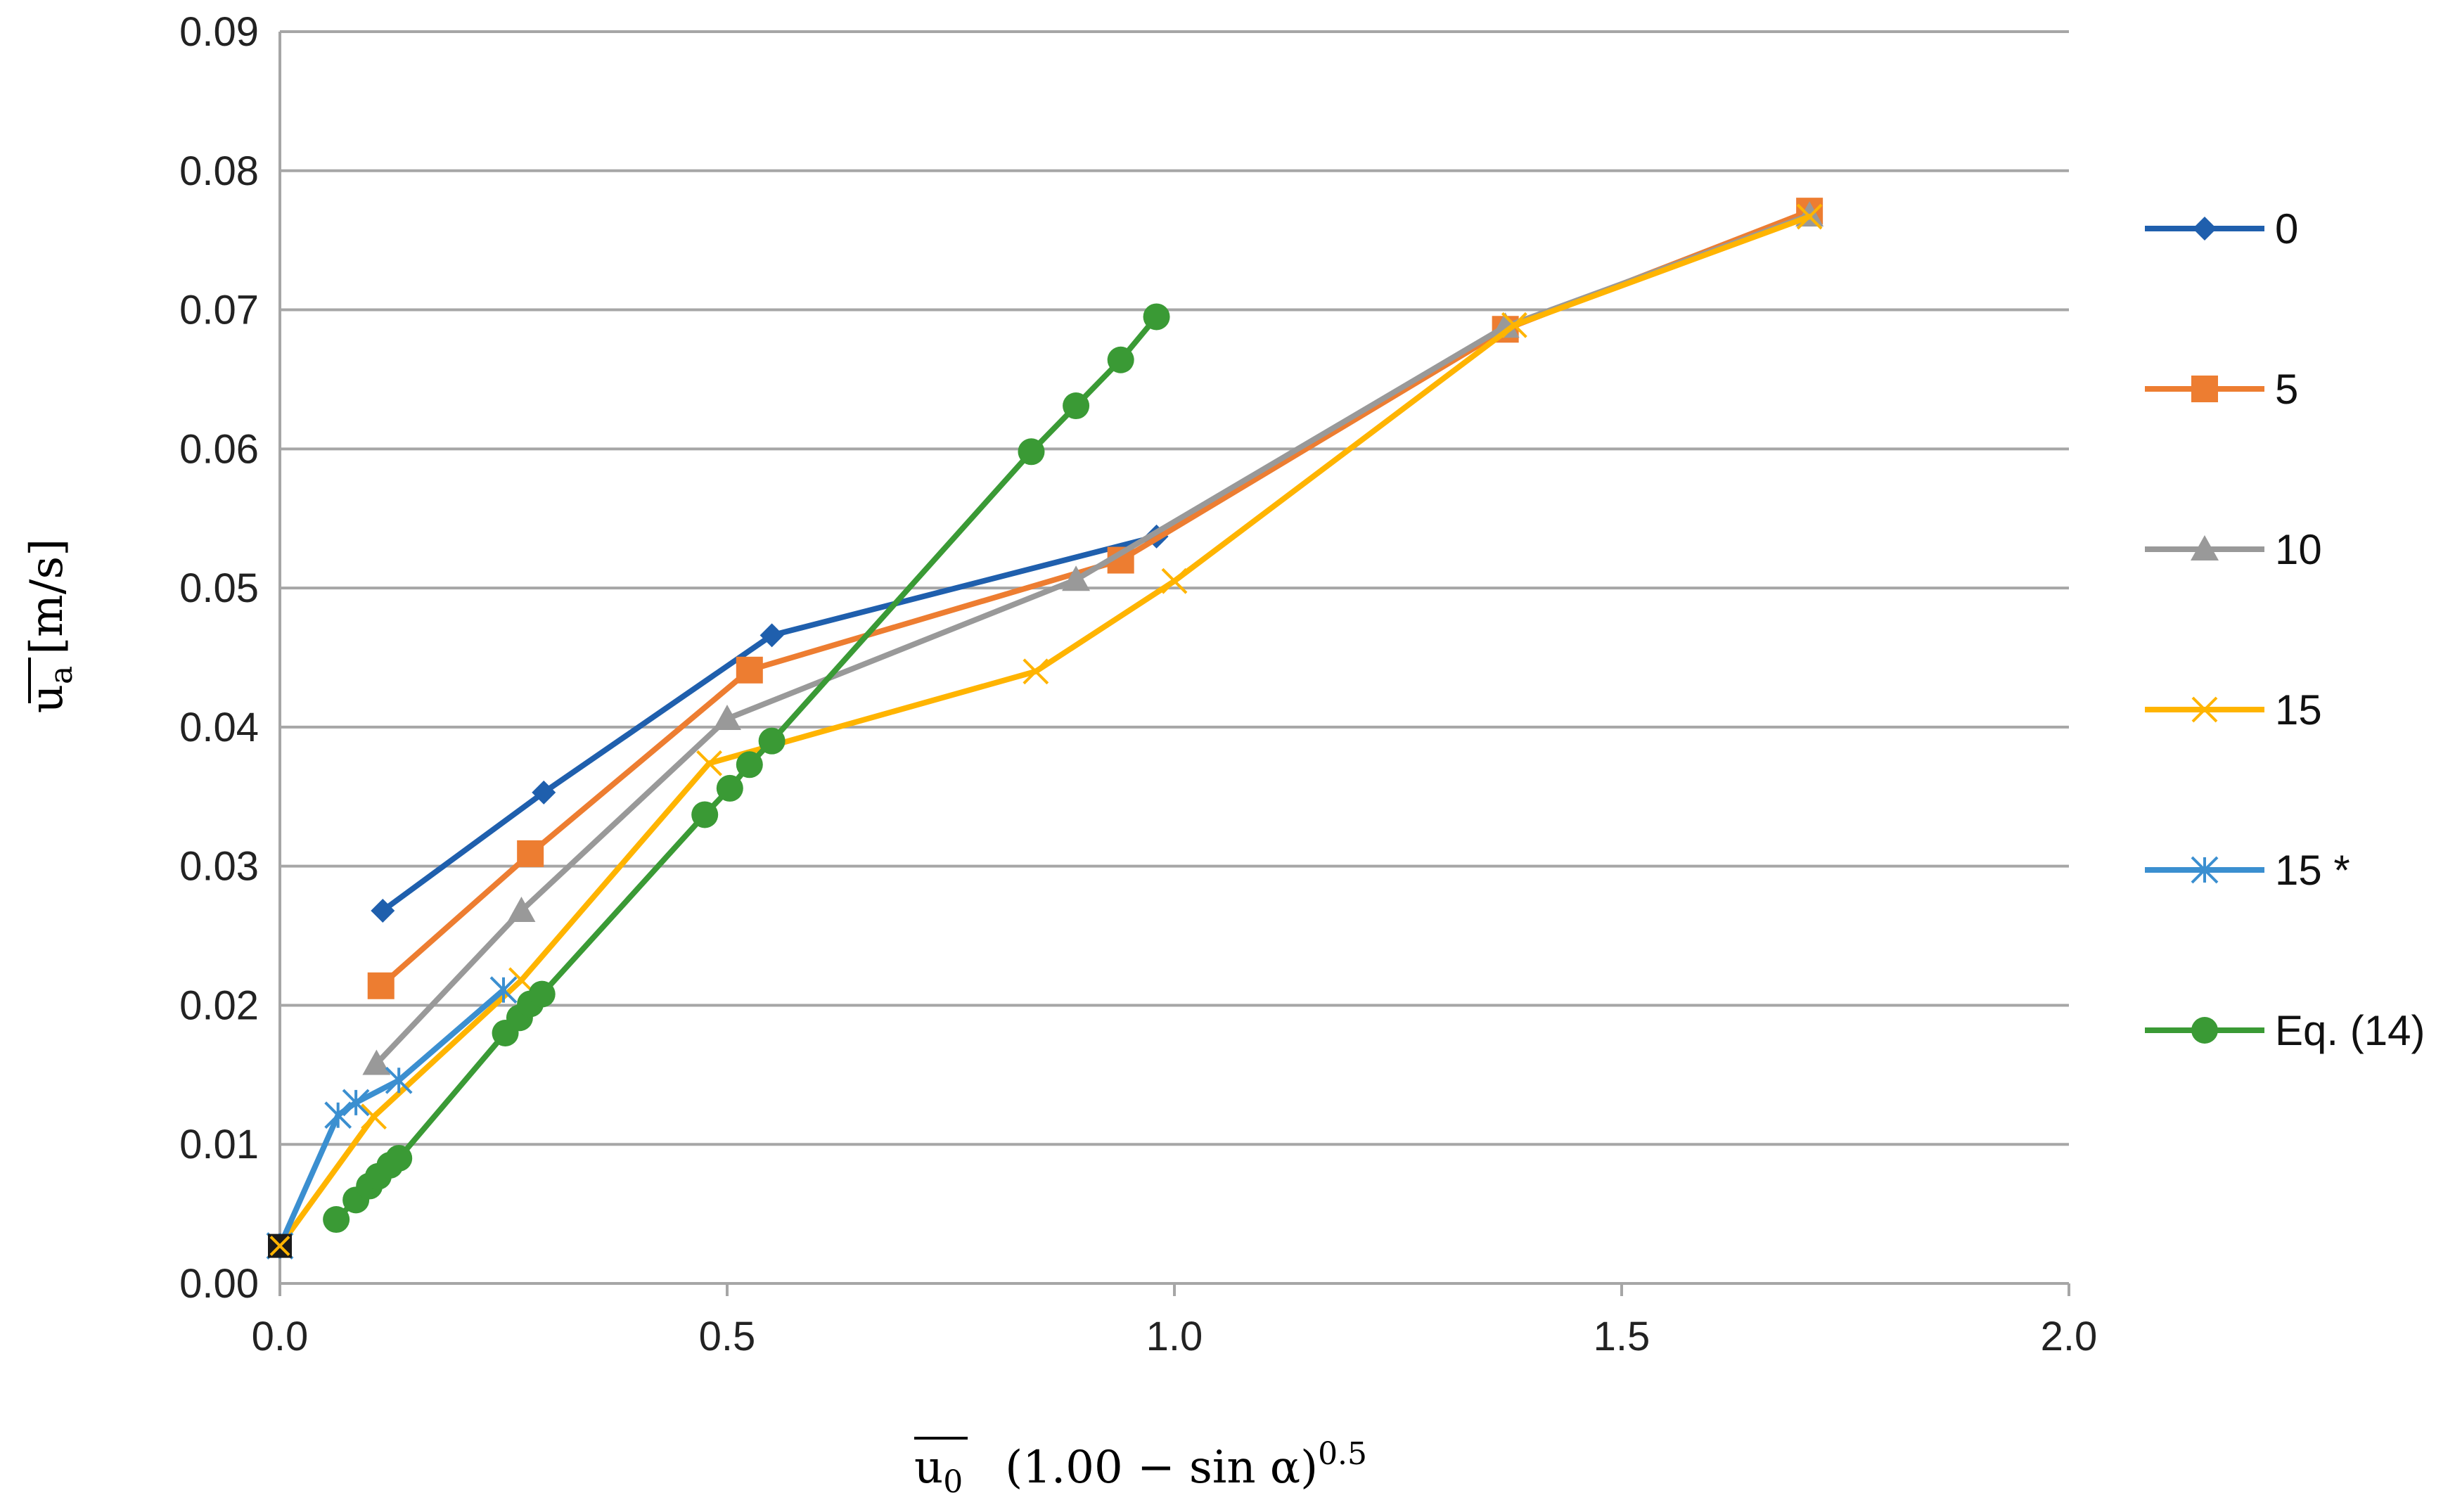  What do you see at coordinates (219, 727) in the screenshot?
I see `y-tick-label: 0.04` at bounding box center [219, 727].